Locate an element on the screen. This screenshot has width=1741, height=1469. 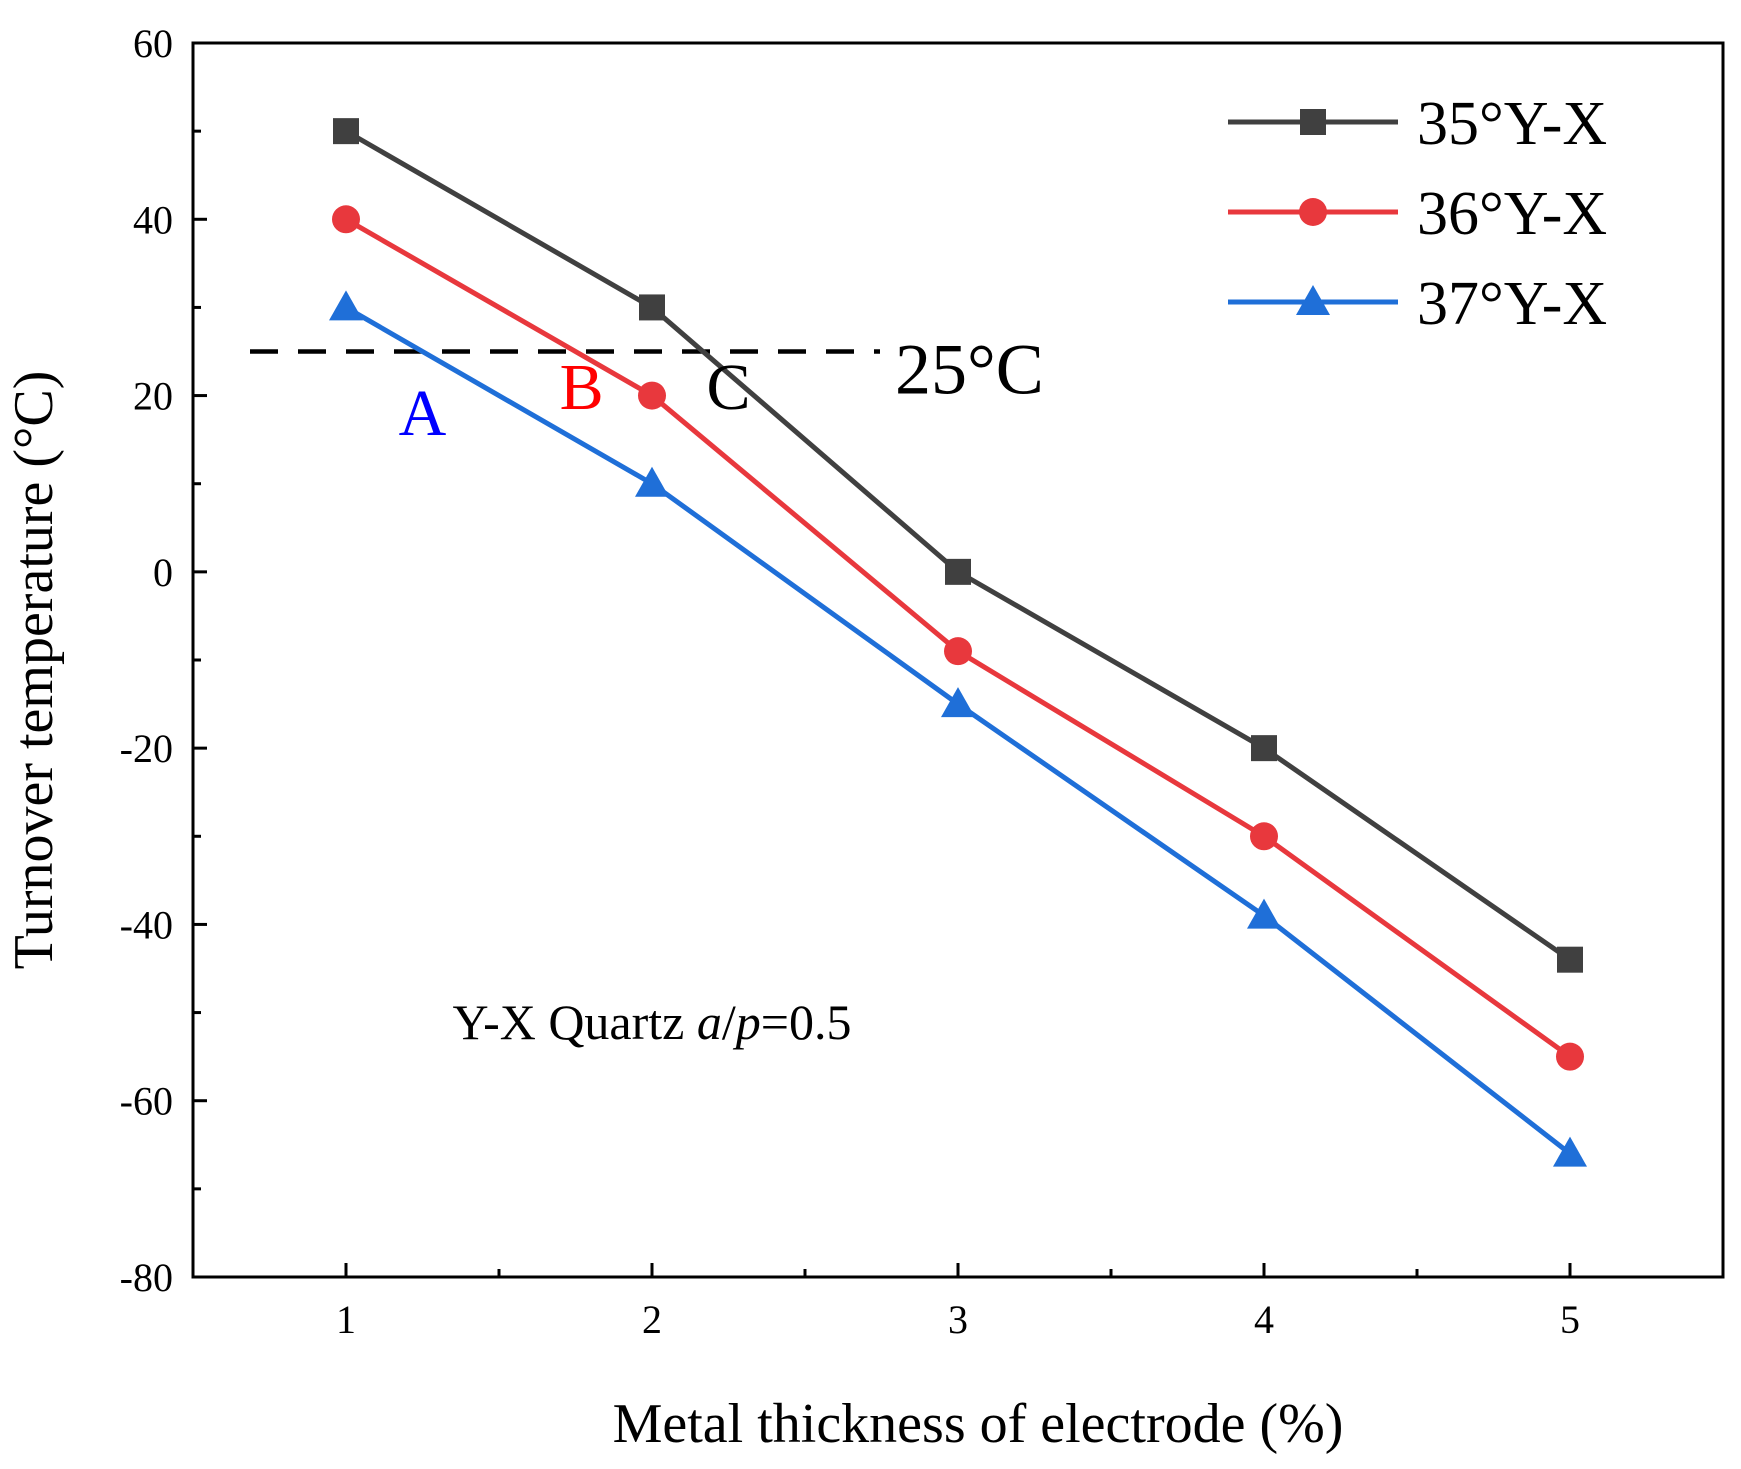
y-tick-label: -20 is located at coordinates (146, 748).